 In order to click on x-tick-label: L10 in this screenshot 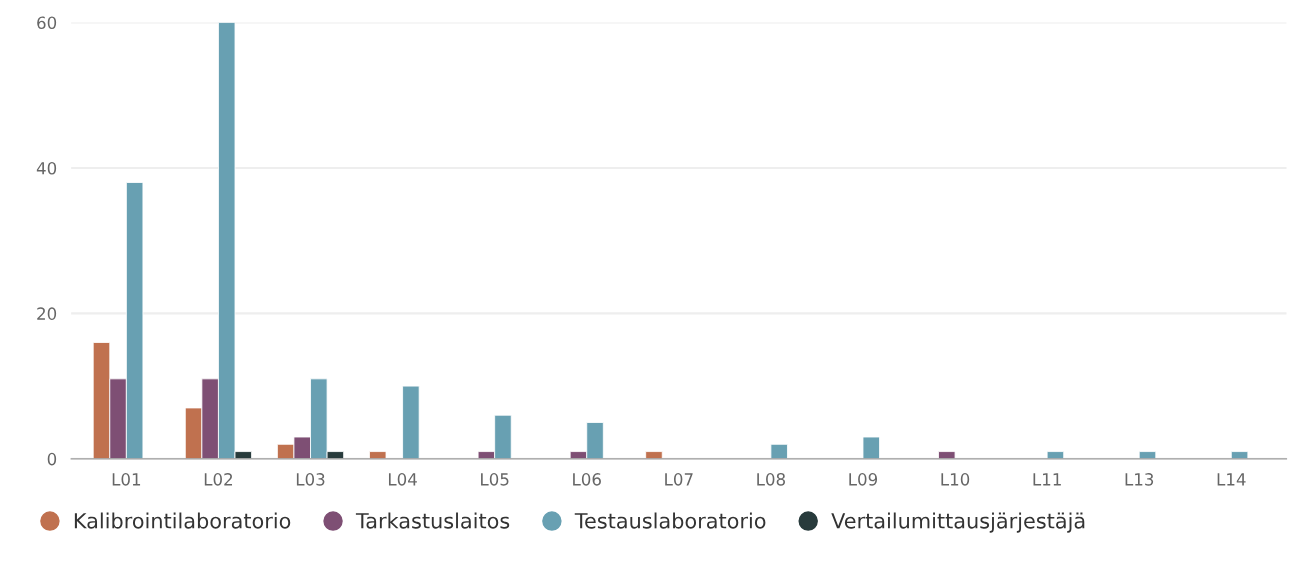, I will do `click(955, 479)`.